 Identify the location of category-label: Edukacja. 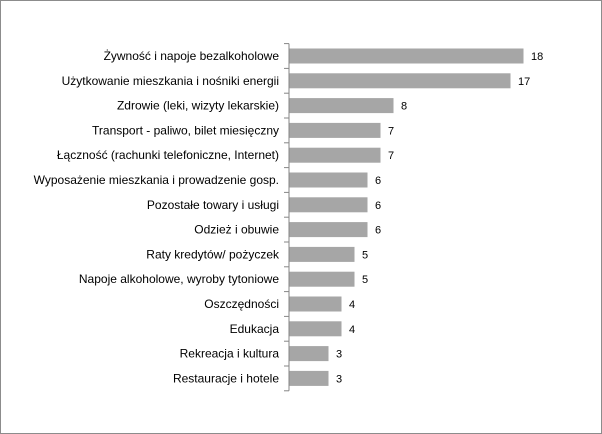
(255, 329).